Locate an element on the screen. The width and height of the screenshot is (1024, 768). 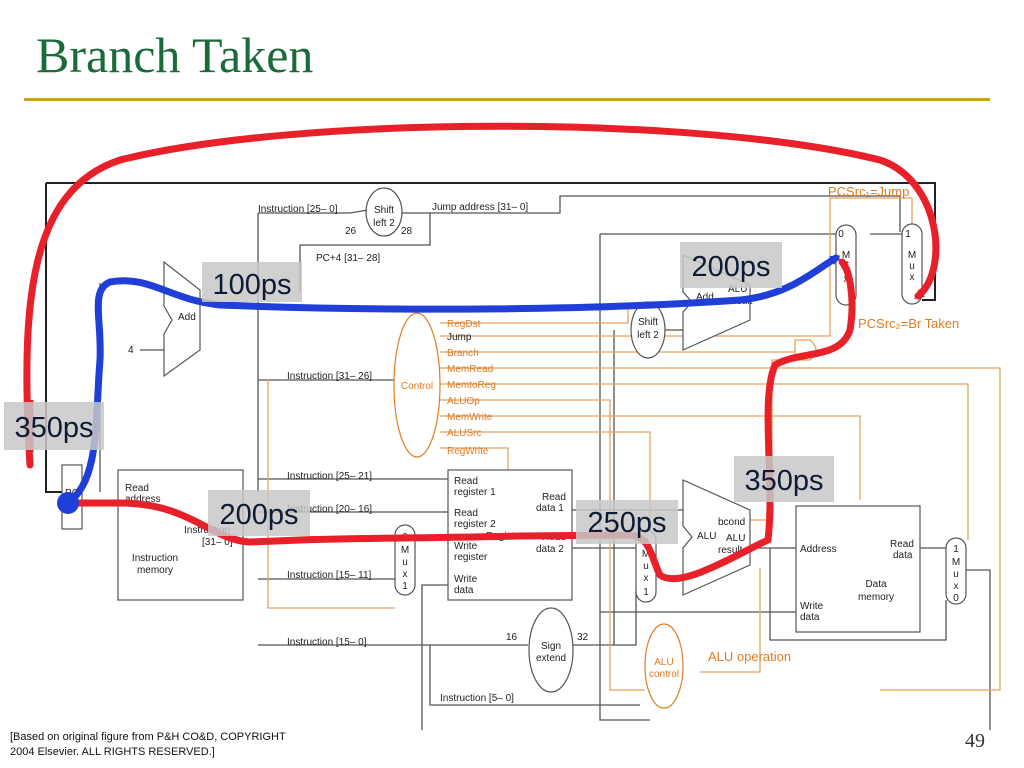
label-bits-28: 28 is located at coordinates (407, 231).